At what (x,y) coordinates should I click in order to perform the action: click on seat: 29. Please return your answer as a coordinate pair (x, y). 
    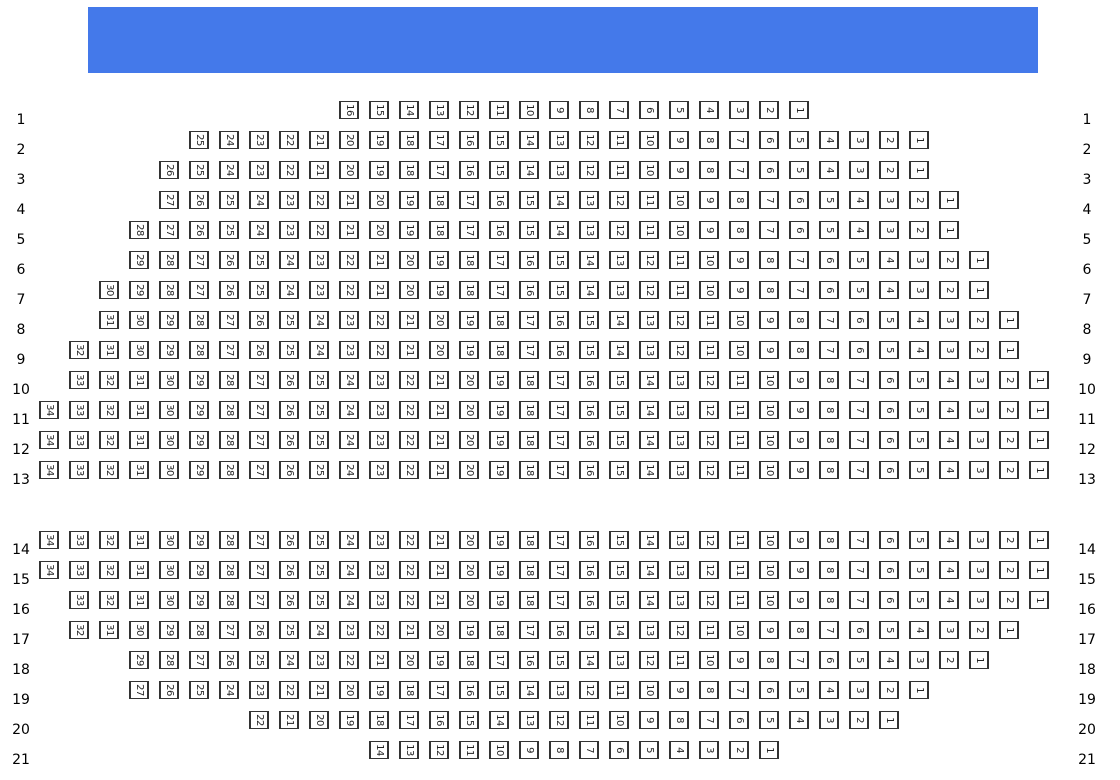
    Looking at the image, I should click on (169, 630).